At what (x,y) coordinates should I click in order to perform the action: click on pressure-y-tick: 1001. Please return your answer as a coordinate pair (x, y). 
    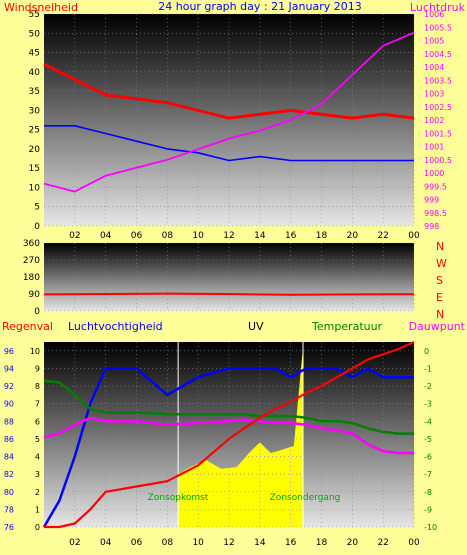
    Looking at the image, I should click on (434, 147).